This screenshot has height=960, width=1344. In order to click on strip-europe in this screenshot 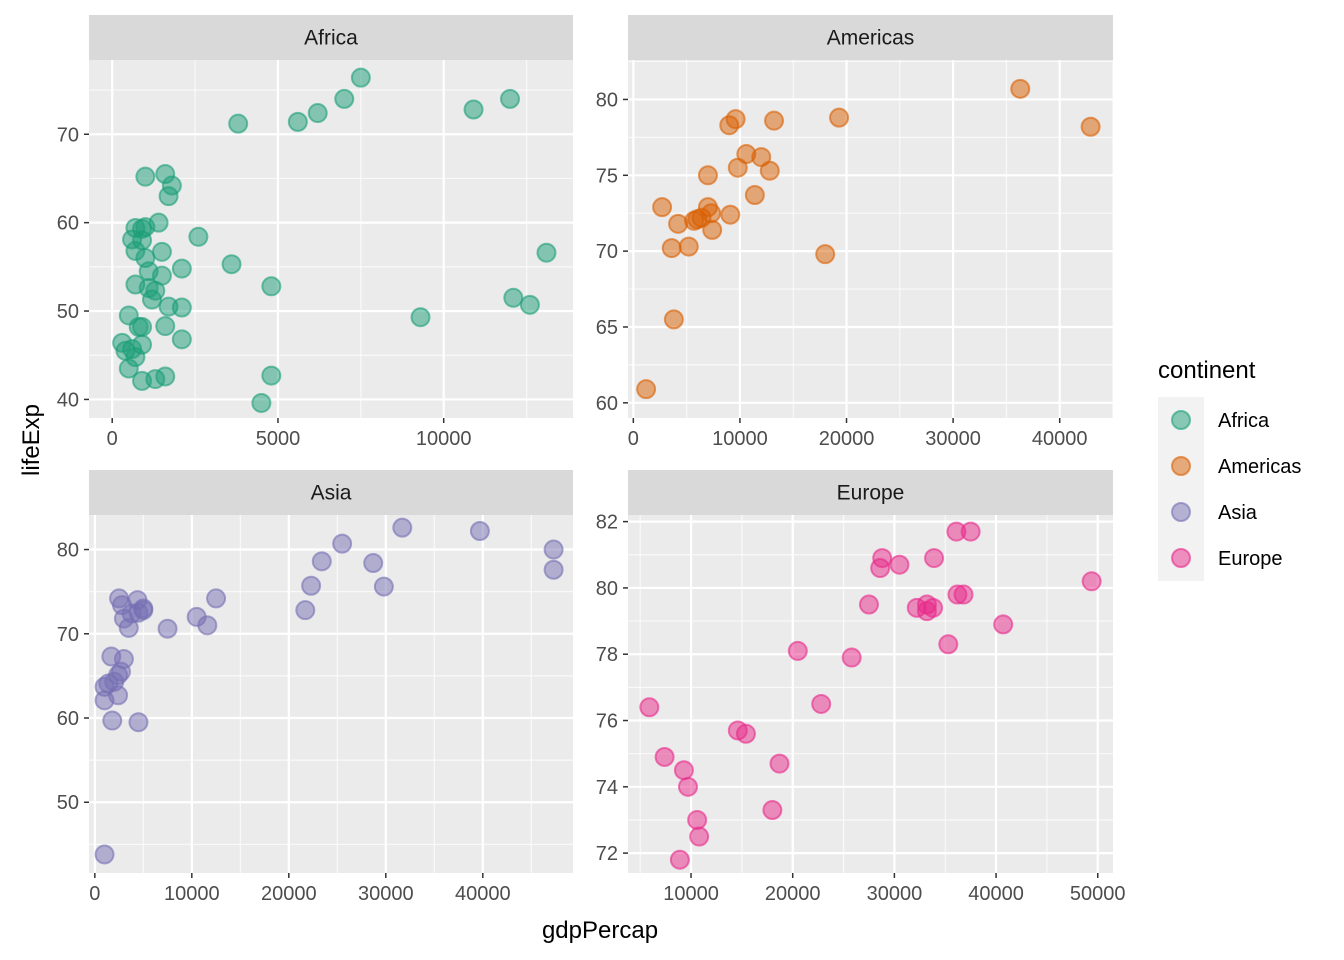, I will do `click(870, 492)`.